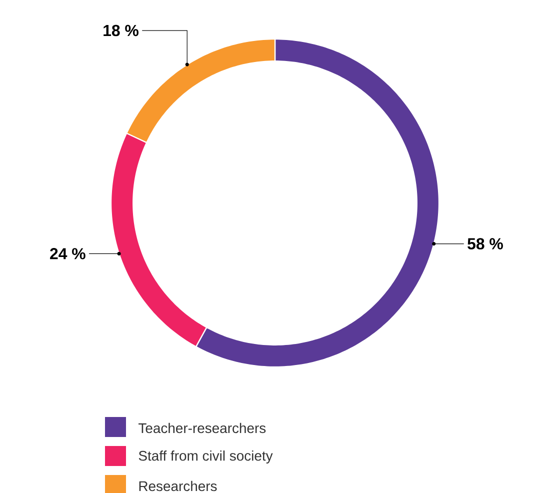 This screenshot has height=493, width=538. Describe the element at coordinates (178, 486) in the screenshot. I see `legend-label: Researchers` at that location.